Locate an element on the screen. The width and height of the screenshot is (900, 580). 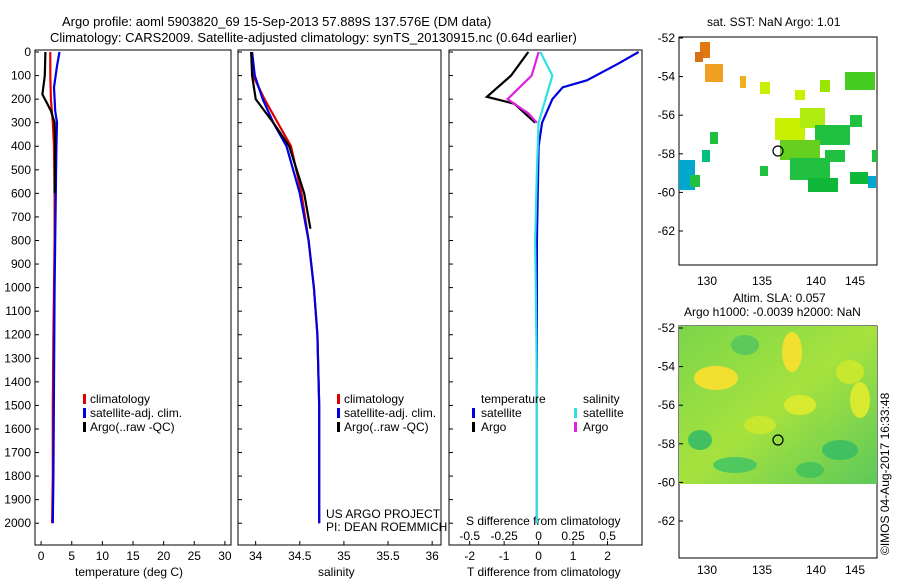
sla-map-title2: Argo h1000: -0.0039 h2000: NaN is located at coordinates (772, 312).